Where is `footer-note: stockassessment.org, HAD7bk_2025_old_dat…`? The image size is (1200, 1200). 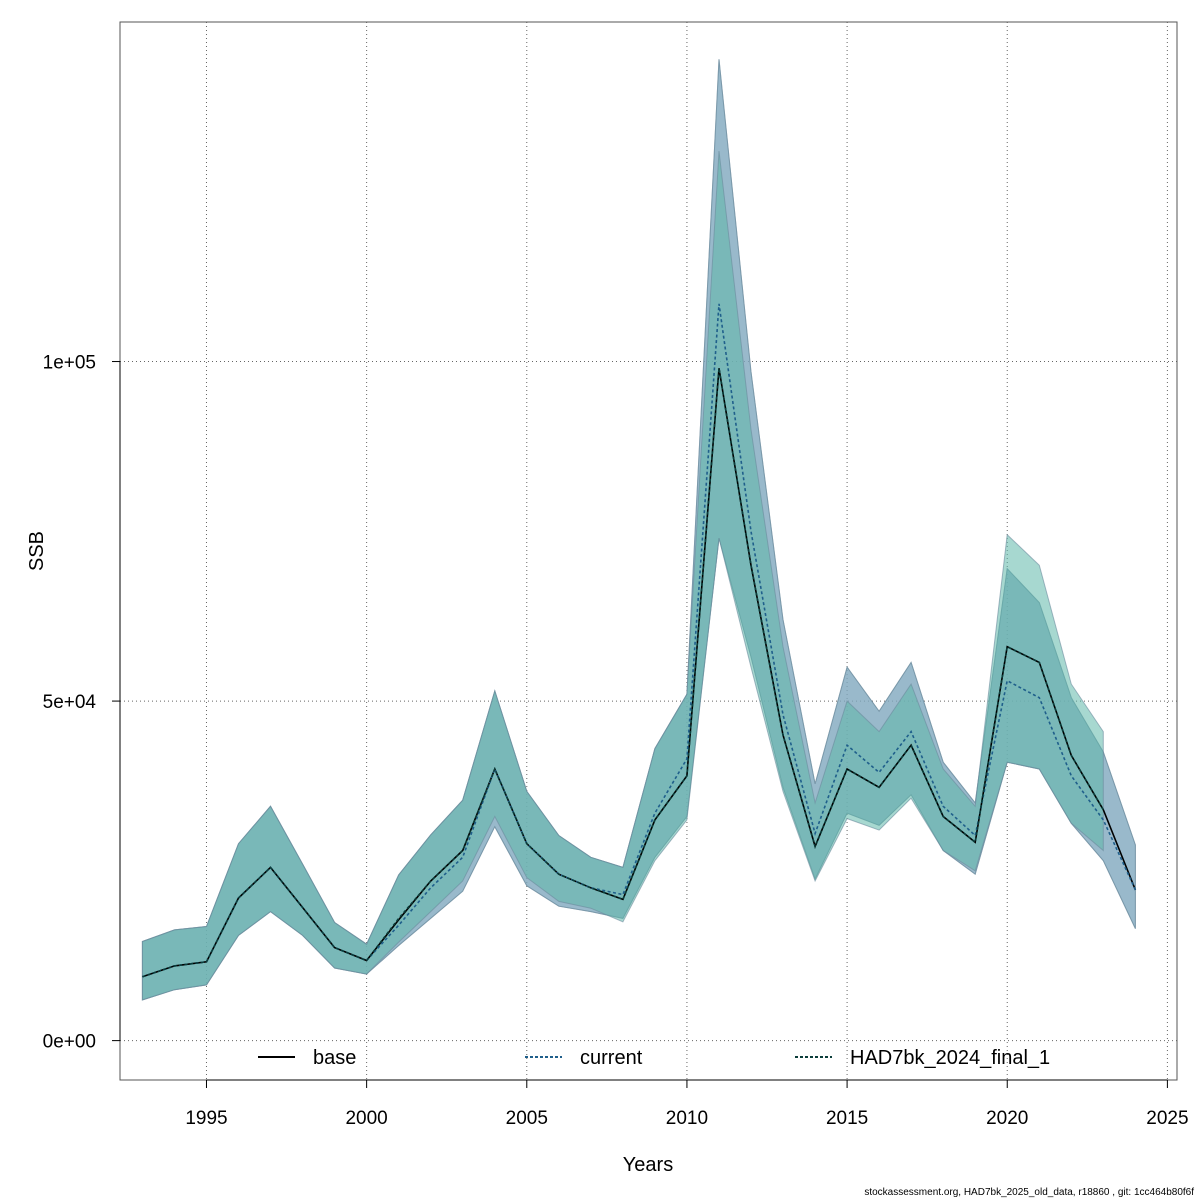 footer-note: stockassessment.org, HAD7bk_2025_old_dat… is located at coordinates (1029, 1192).